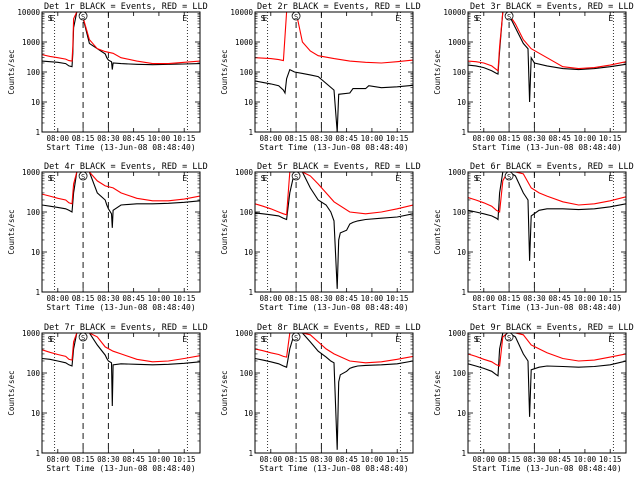  I want to click on panel-title: Det 6r BLACK = Events, RED = LLD, so click(552, 167).